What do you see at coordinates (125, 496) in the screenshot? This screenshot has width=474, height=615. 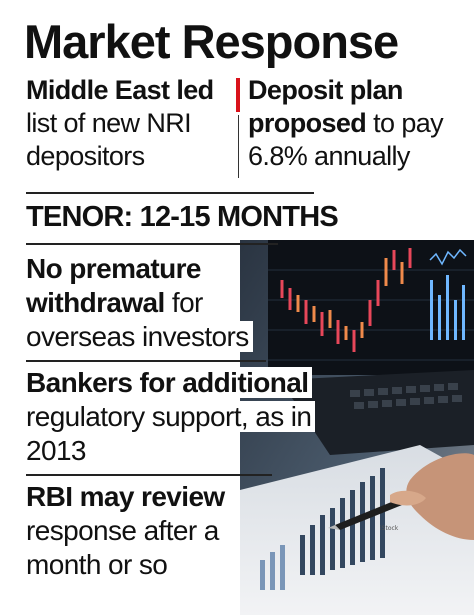 I see `point-bold: RBI may review` at bounding box center [125, 496].